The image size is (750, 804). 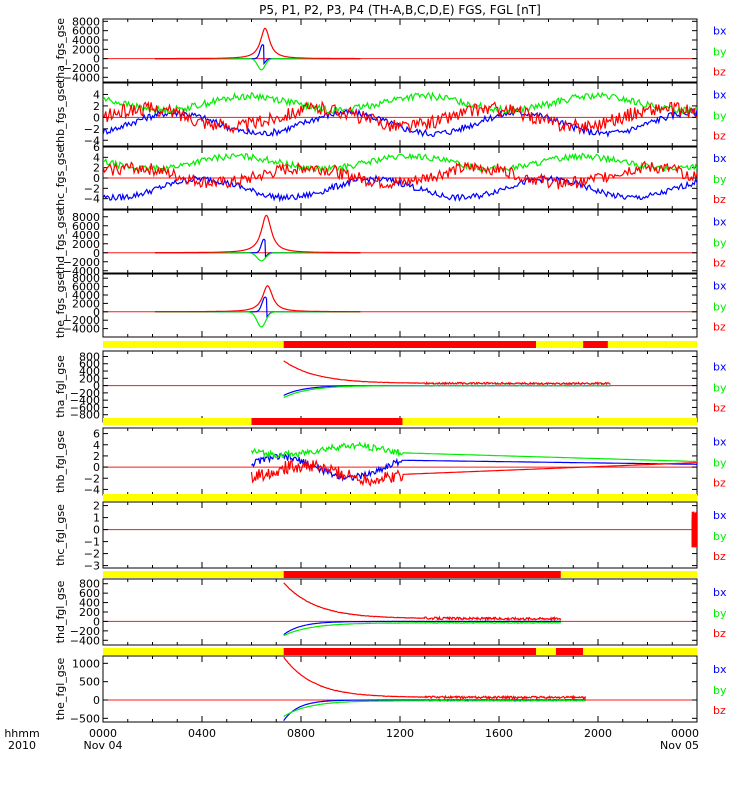 I want to click on y-tick-label: −4, so click(x=92, y=140).